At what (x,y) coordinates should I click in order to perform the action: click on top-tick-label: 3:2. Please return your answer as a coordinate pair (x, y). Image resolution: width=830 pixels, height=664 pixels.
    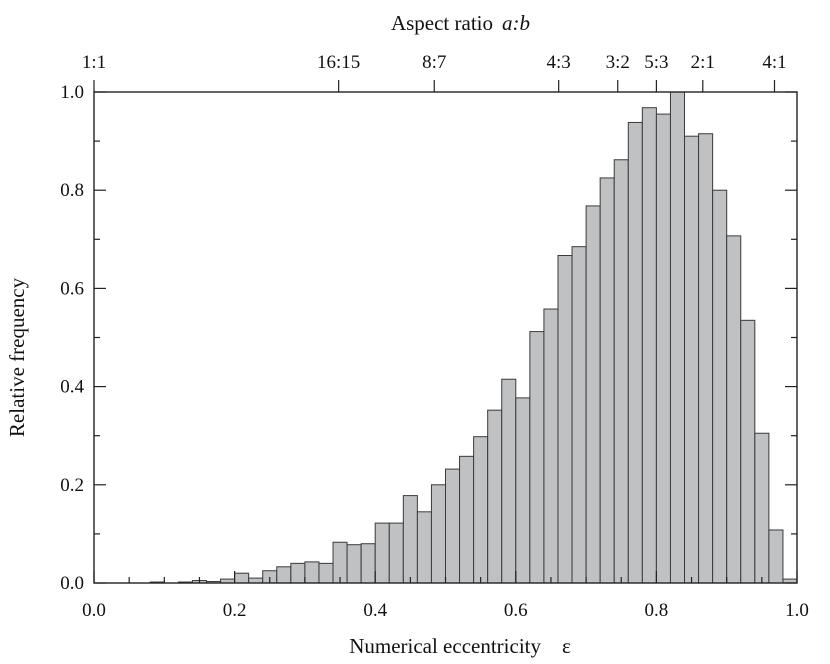
    Looking at the image, I should click on (618, 62).